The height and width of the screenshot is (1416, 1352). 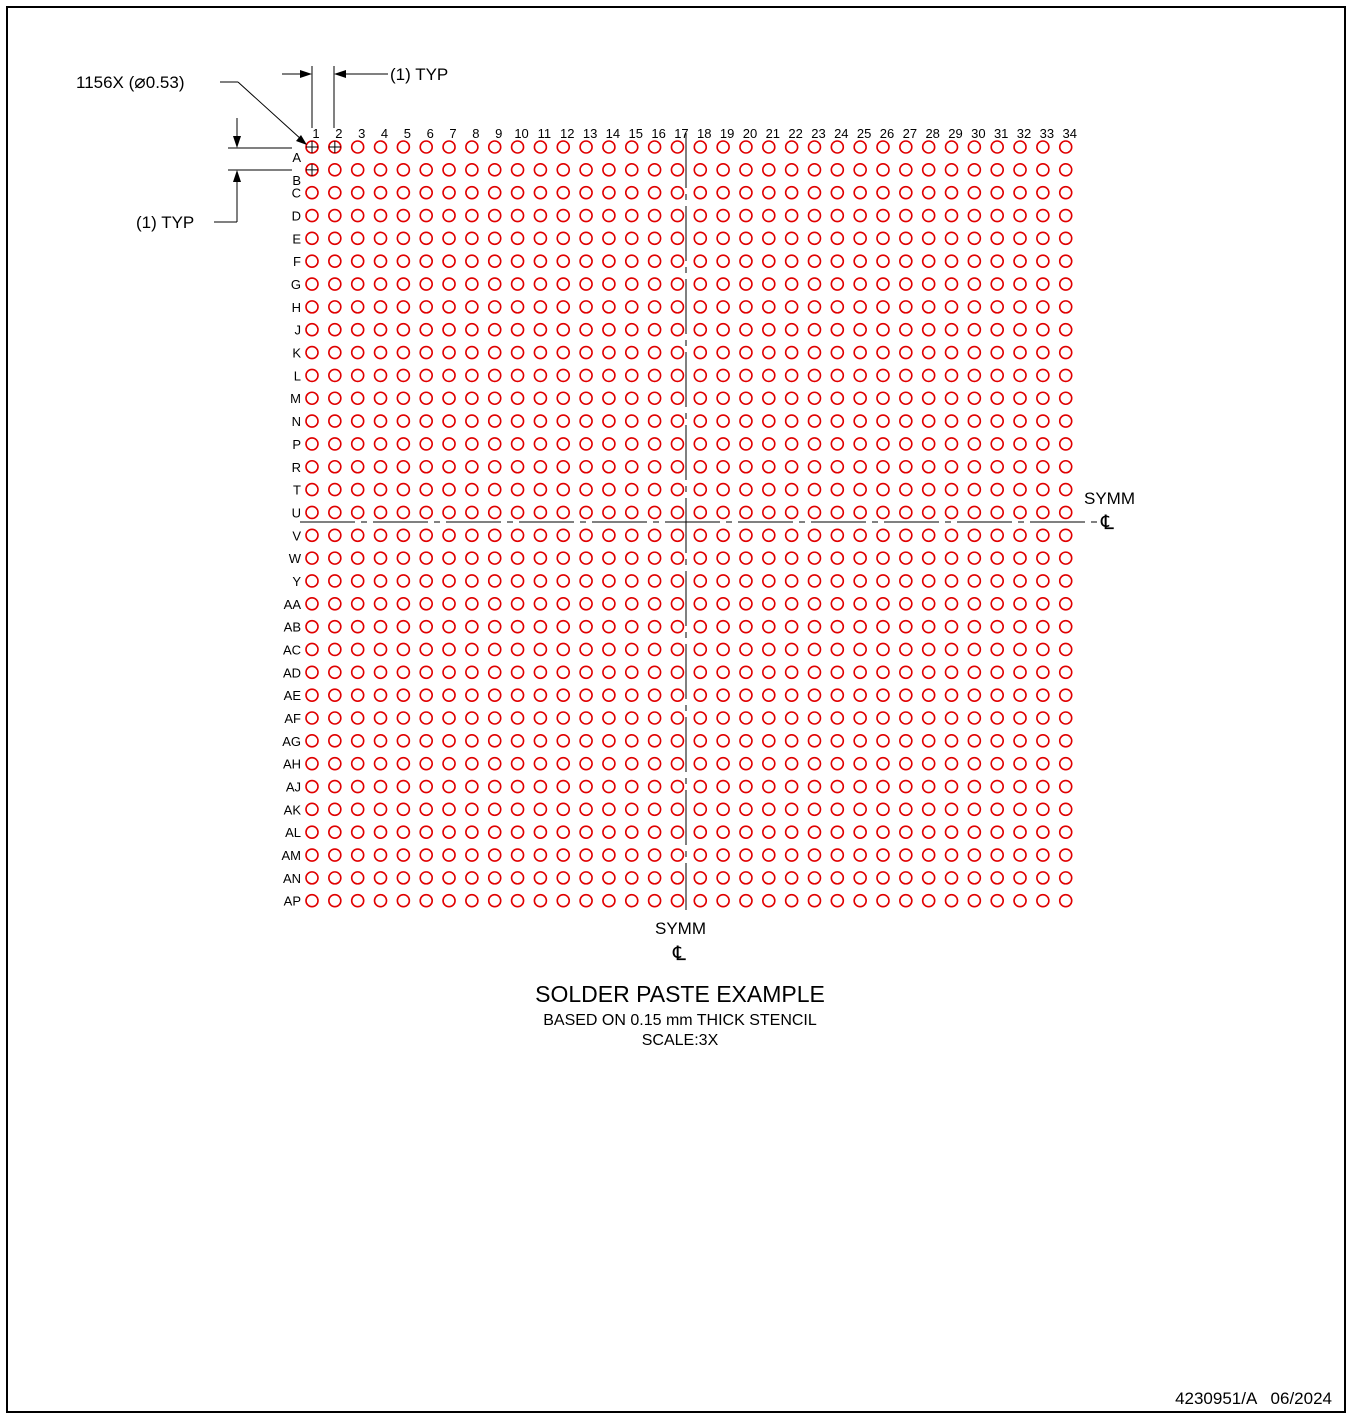 What do you see at coordinates (292, 649) in the screenshot?
I see `row-label: AC` at bounding box center [292, 649].